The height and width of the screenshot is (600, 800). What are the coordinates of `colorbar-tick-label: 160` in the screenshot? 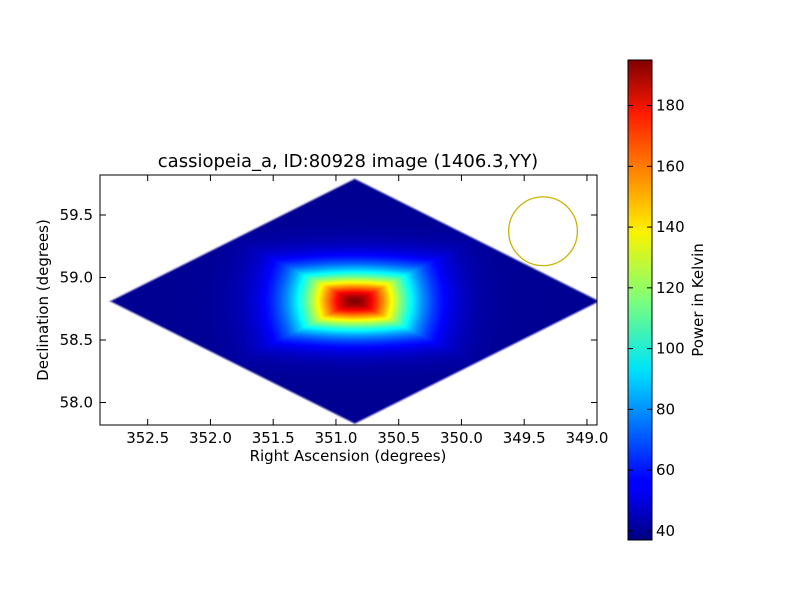 It's located at (670, 166).